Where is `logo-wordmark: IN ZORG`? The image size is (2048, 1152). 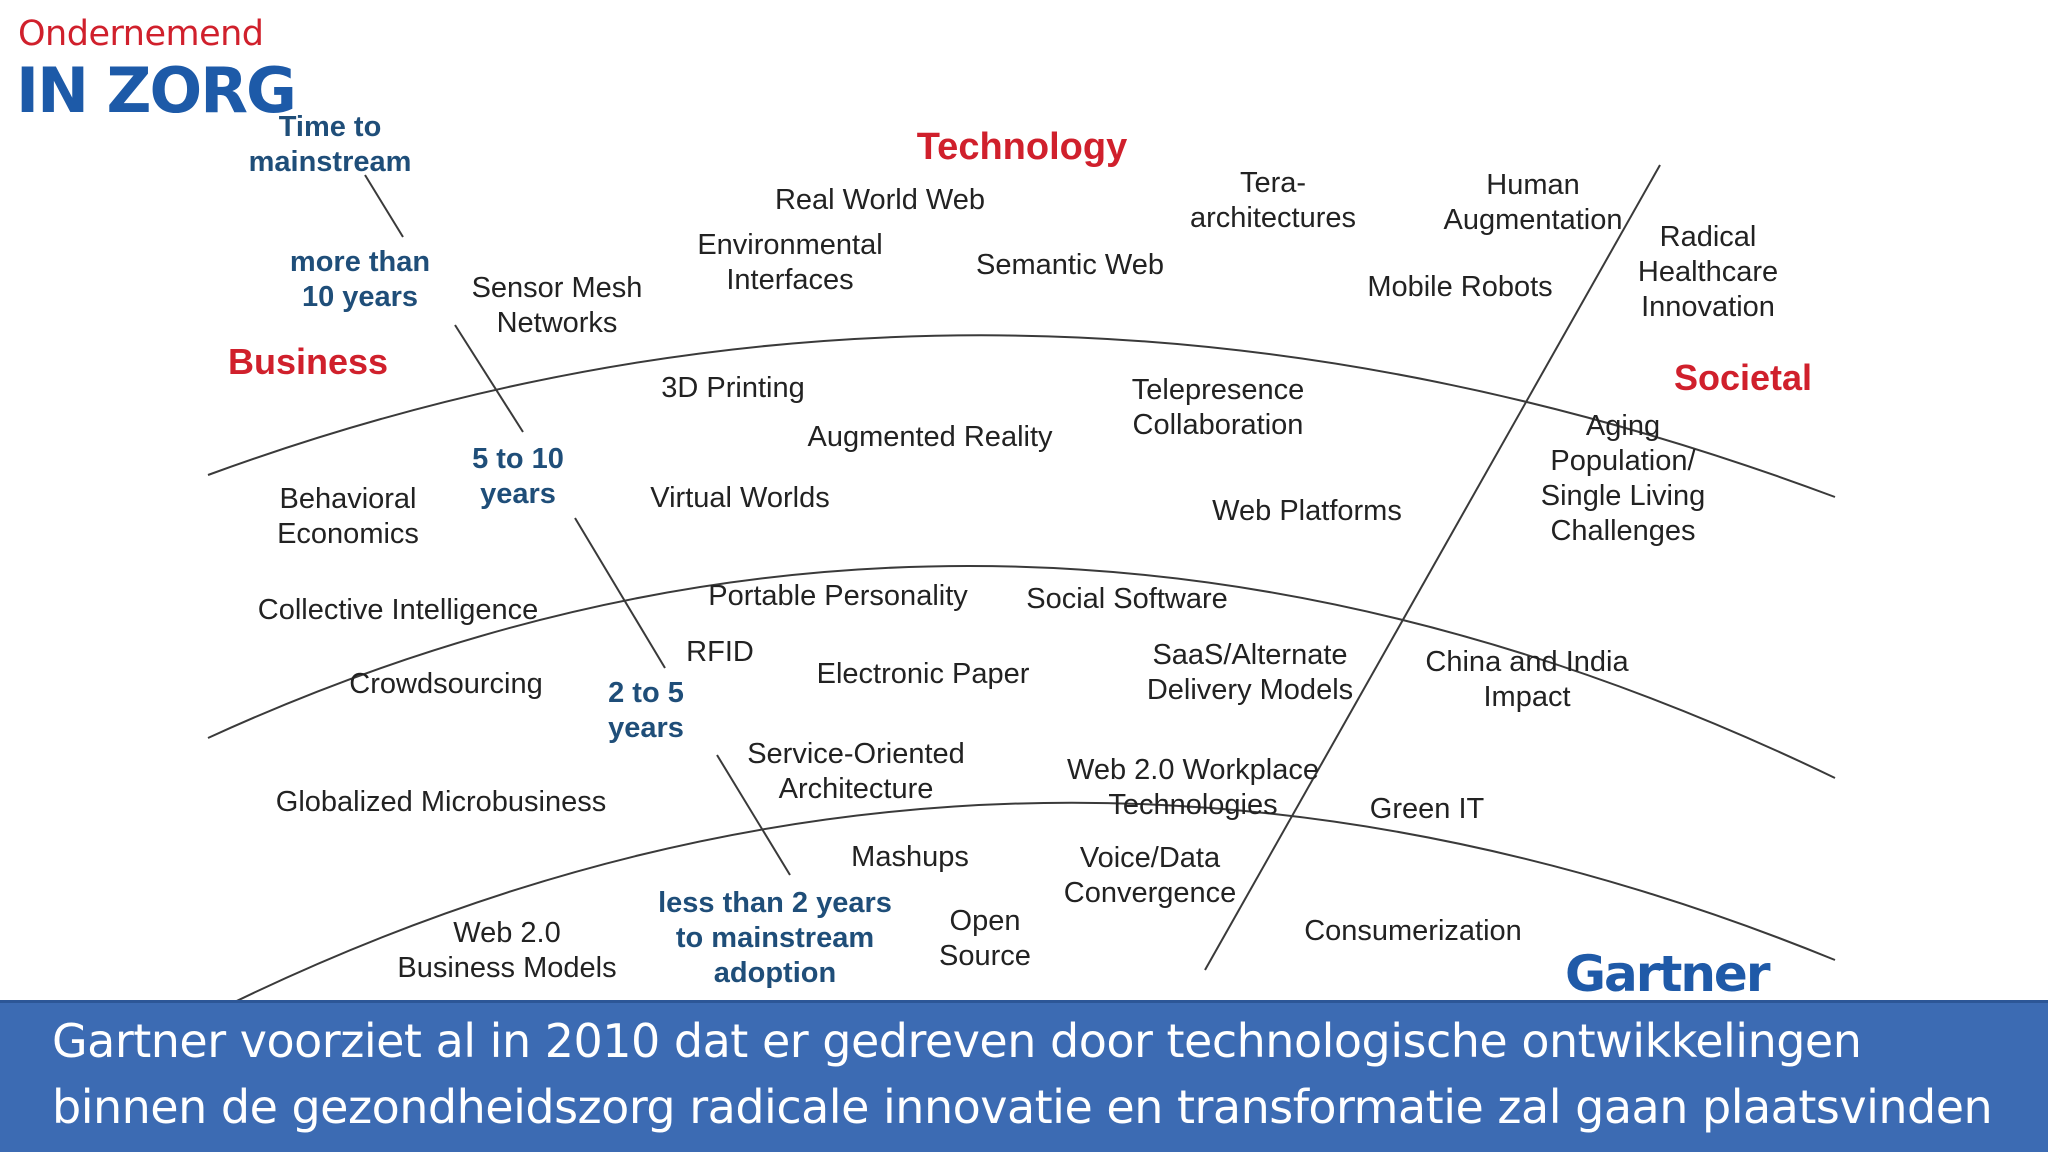
logo-wordmark: IN ZORG is located at coordinates (156, 90).